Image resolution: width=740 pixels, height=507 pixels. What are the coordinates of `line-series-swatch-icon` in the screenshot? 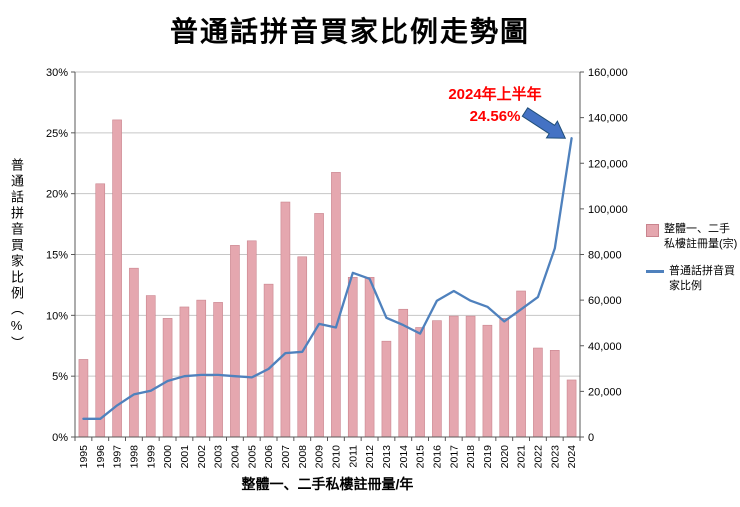 It's located at (655, 271).